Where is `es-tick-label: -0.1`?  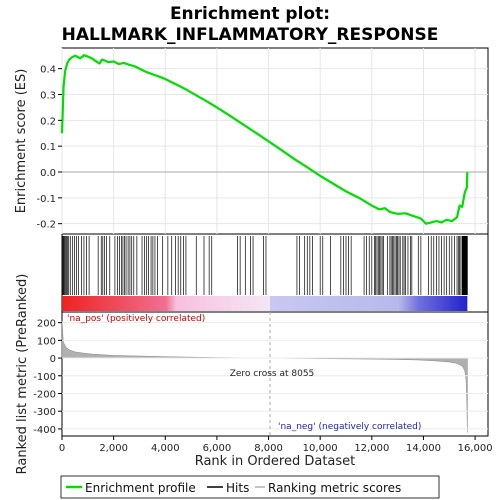
es-tick-label: -0.1 is located at coordinates (46, 199).